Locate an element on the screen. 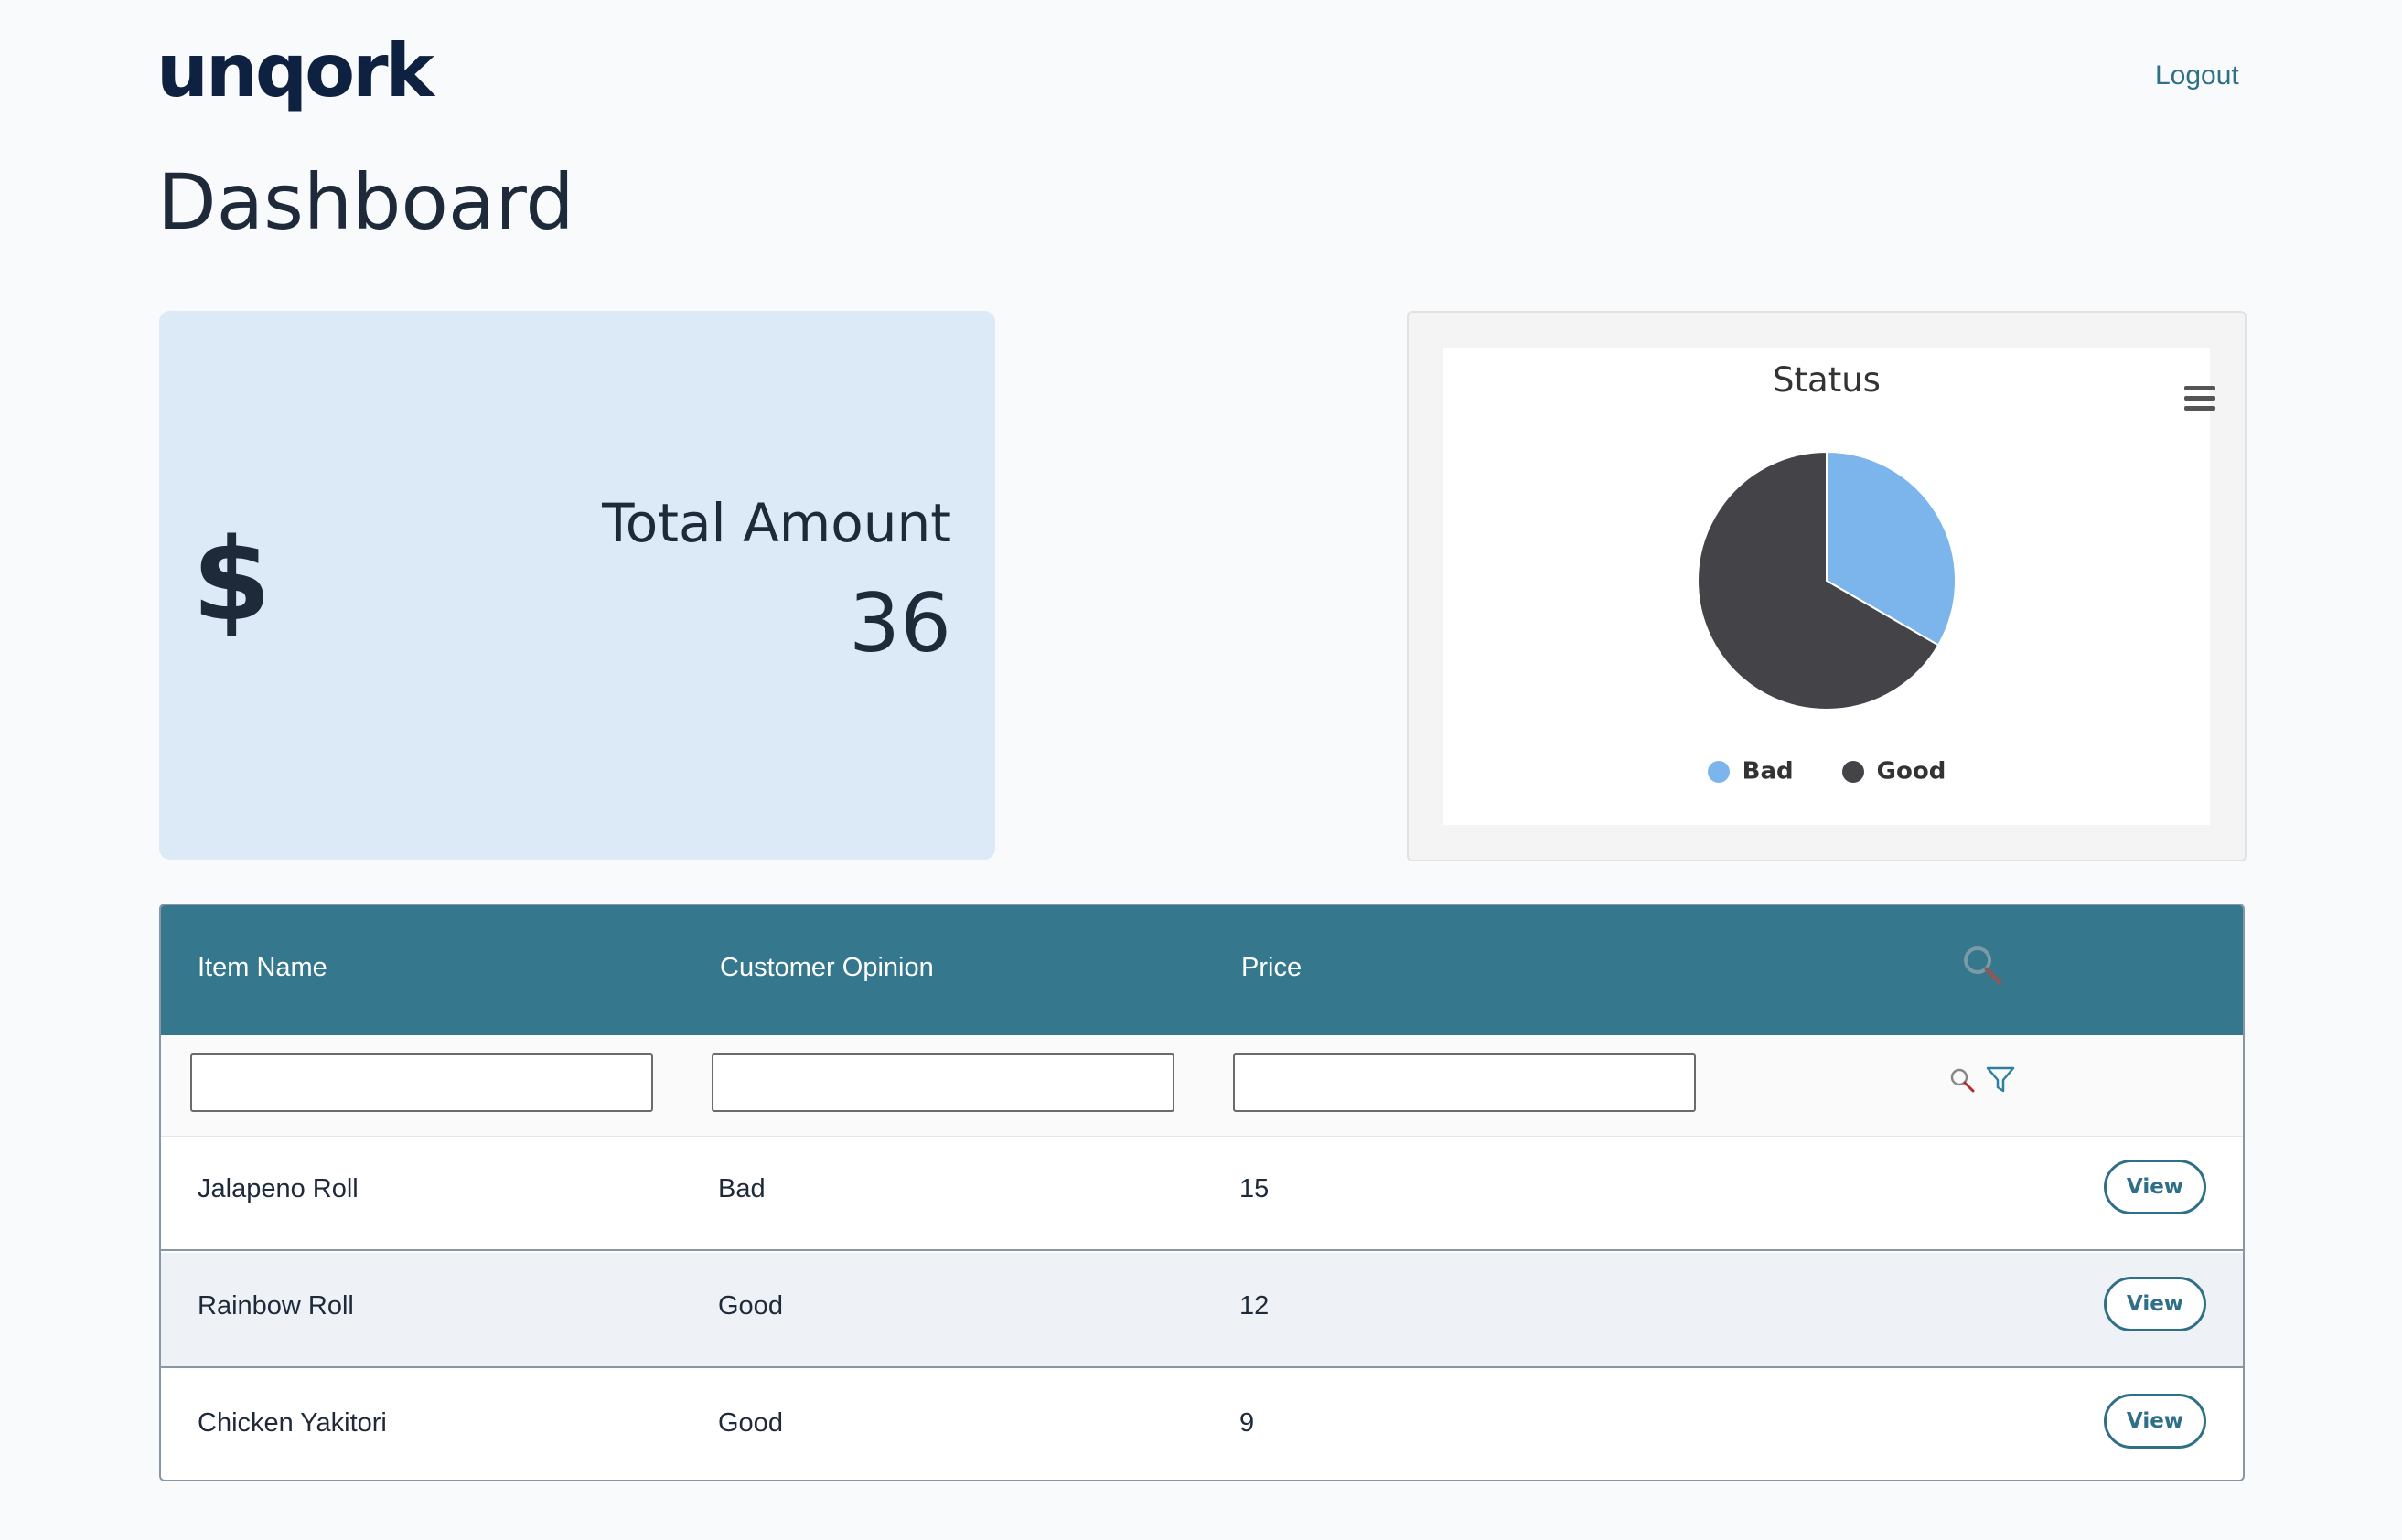 This screenshot has height=1540, width=2402. legend-label-bad: Bad is located at coordinates (1768, 772).